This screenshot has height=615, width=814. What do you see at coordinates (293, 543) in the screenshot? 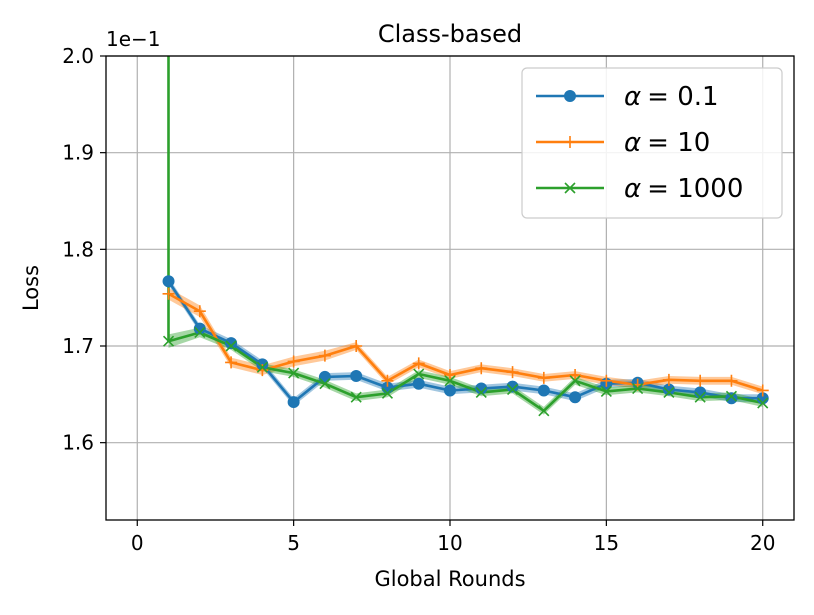
I see `x-tick-label: 5` at bounding box center [293, 543].